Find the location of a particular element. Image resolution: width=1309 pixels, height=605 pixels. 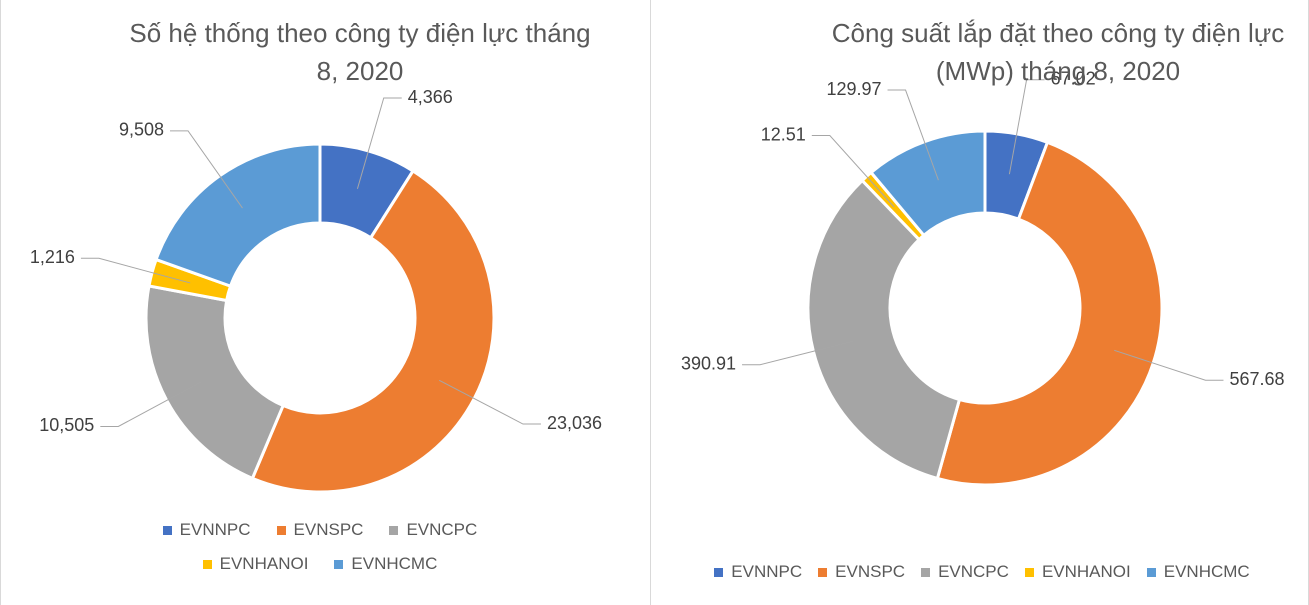

data-label: 10,505 is located at coordinates (66, 425).